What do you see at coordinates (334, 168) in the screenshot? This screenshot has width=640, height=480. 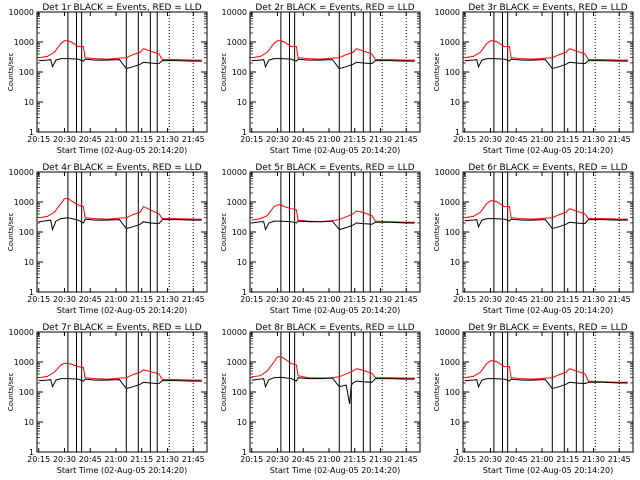 I see `chart-title: Det 5r BLACK = Events, RED = LLD` at bounding box center [334, 168].